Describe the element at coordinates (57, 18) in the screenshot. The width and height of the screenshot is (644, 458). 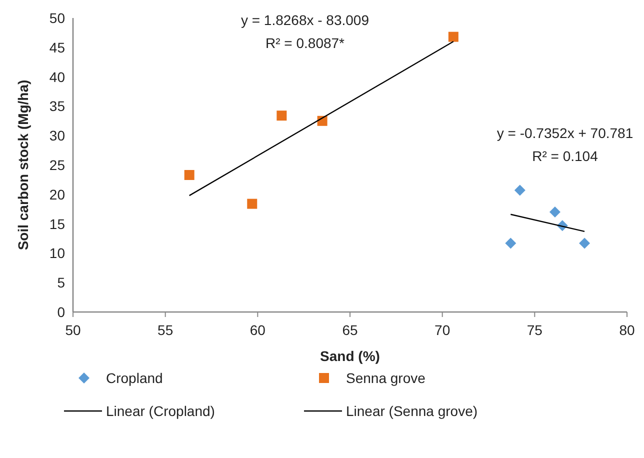
I see `y-tick-label: 50` at that location.